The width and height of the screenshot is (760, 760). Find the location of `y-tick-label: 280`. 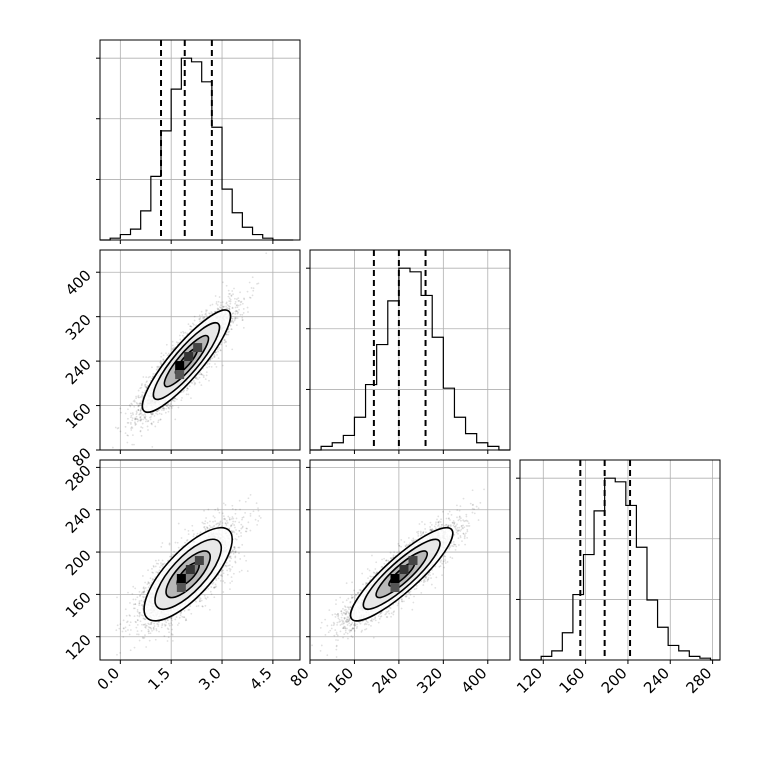

y-tick-label: 280 is located at coordinates (78, 478).